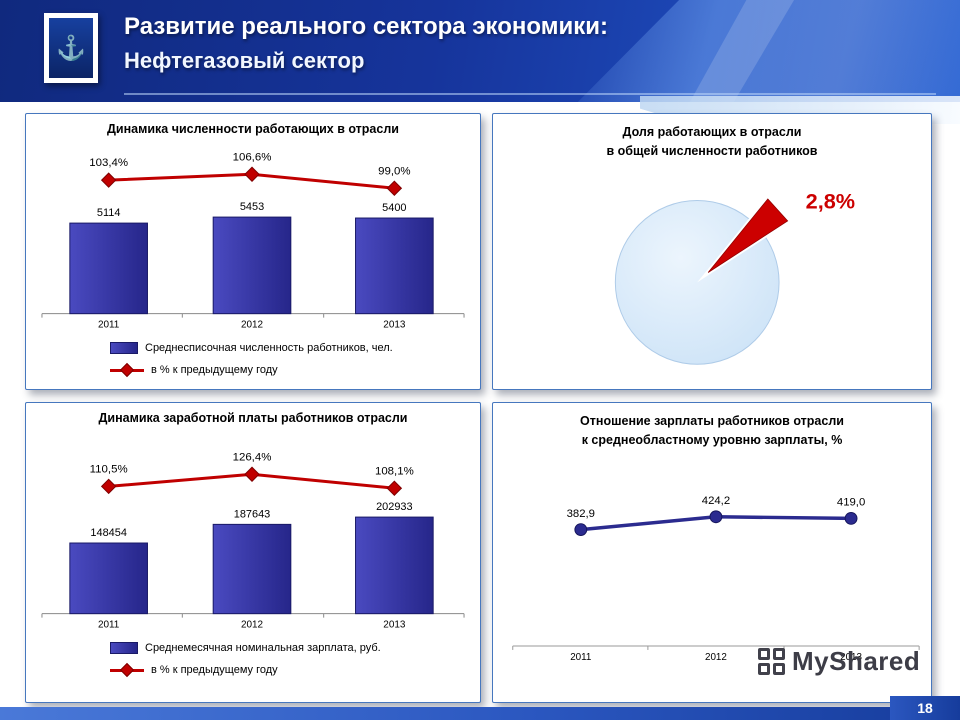 The height and width of the screenshot is (720, 960). I want to click on coat-of-arms-icon: ⚓, so click(71, 48).